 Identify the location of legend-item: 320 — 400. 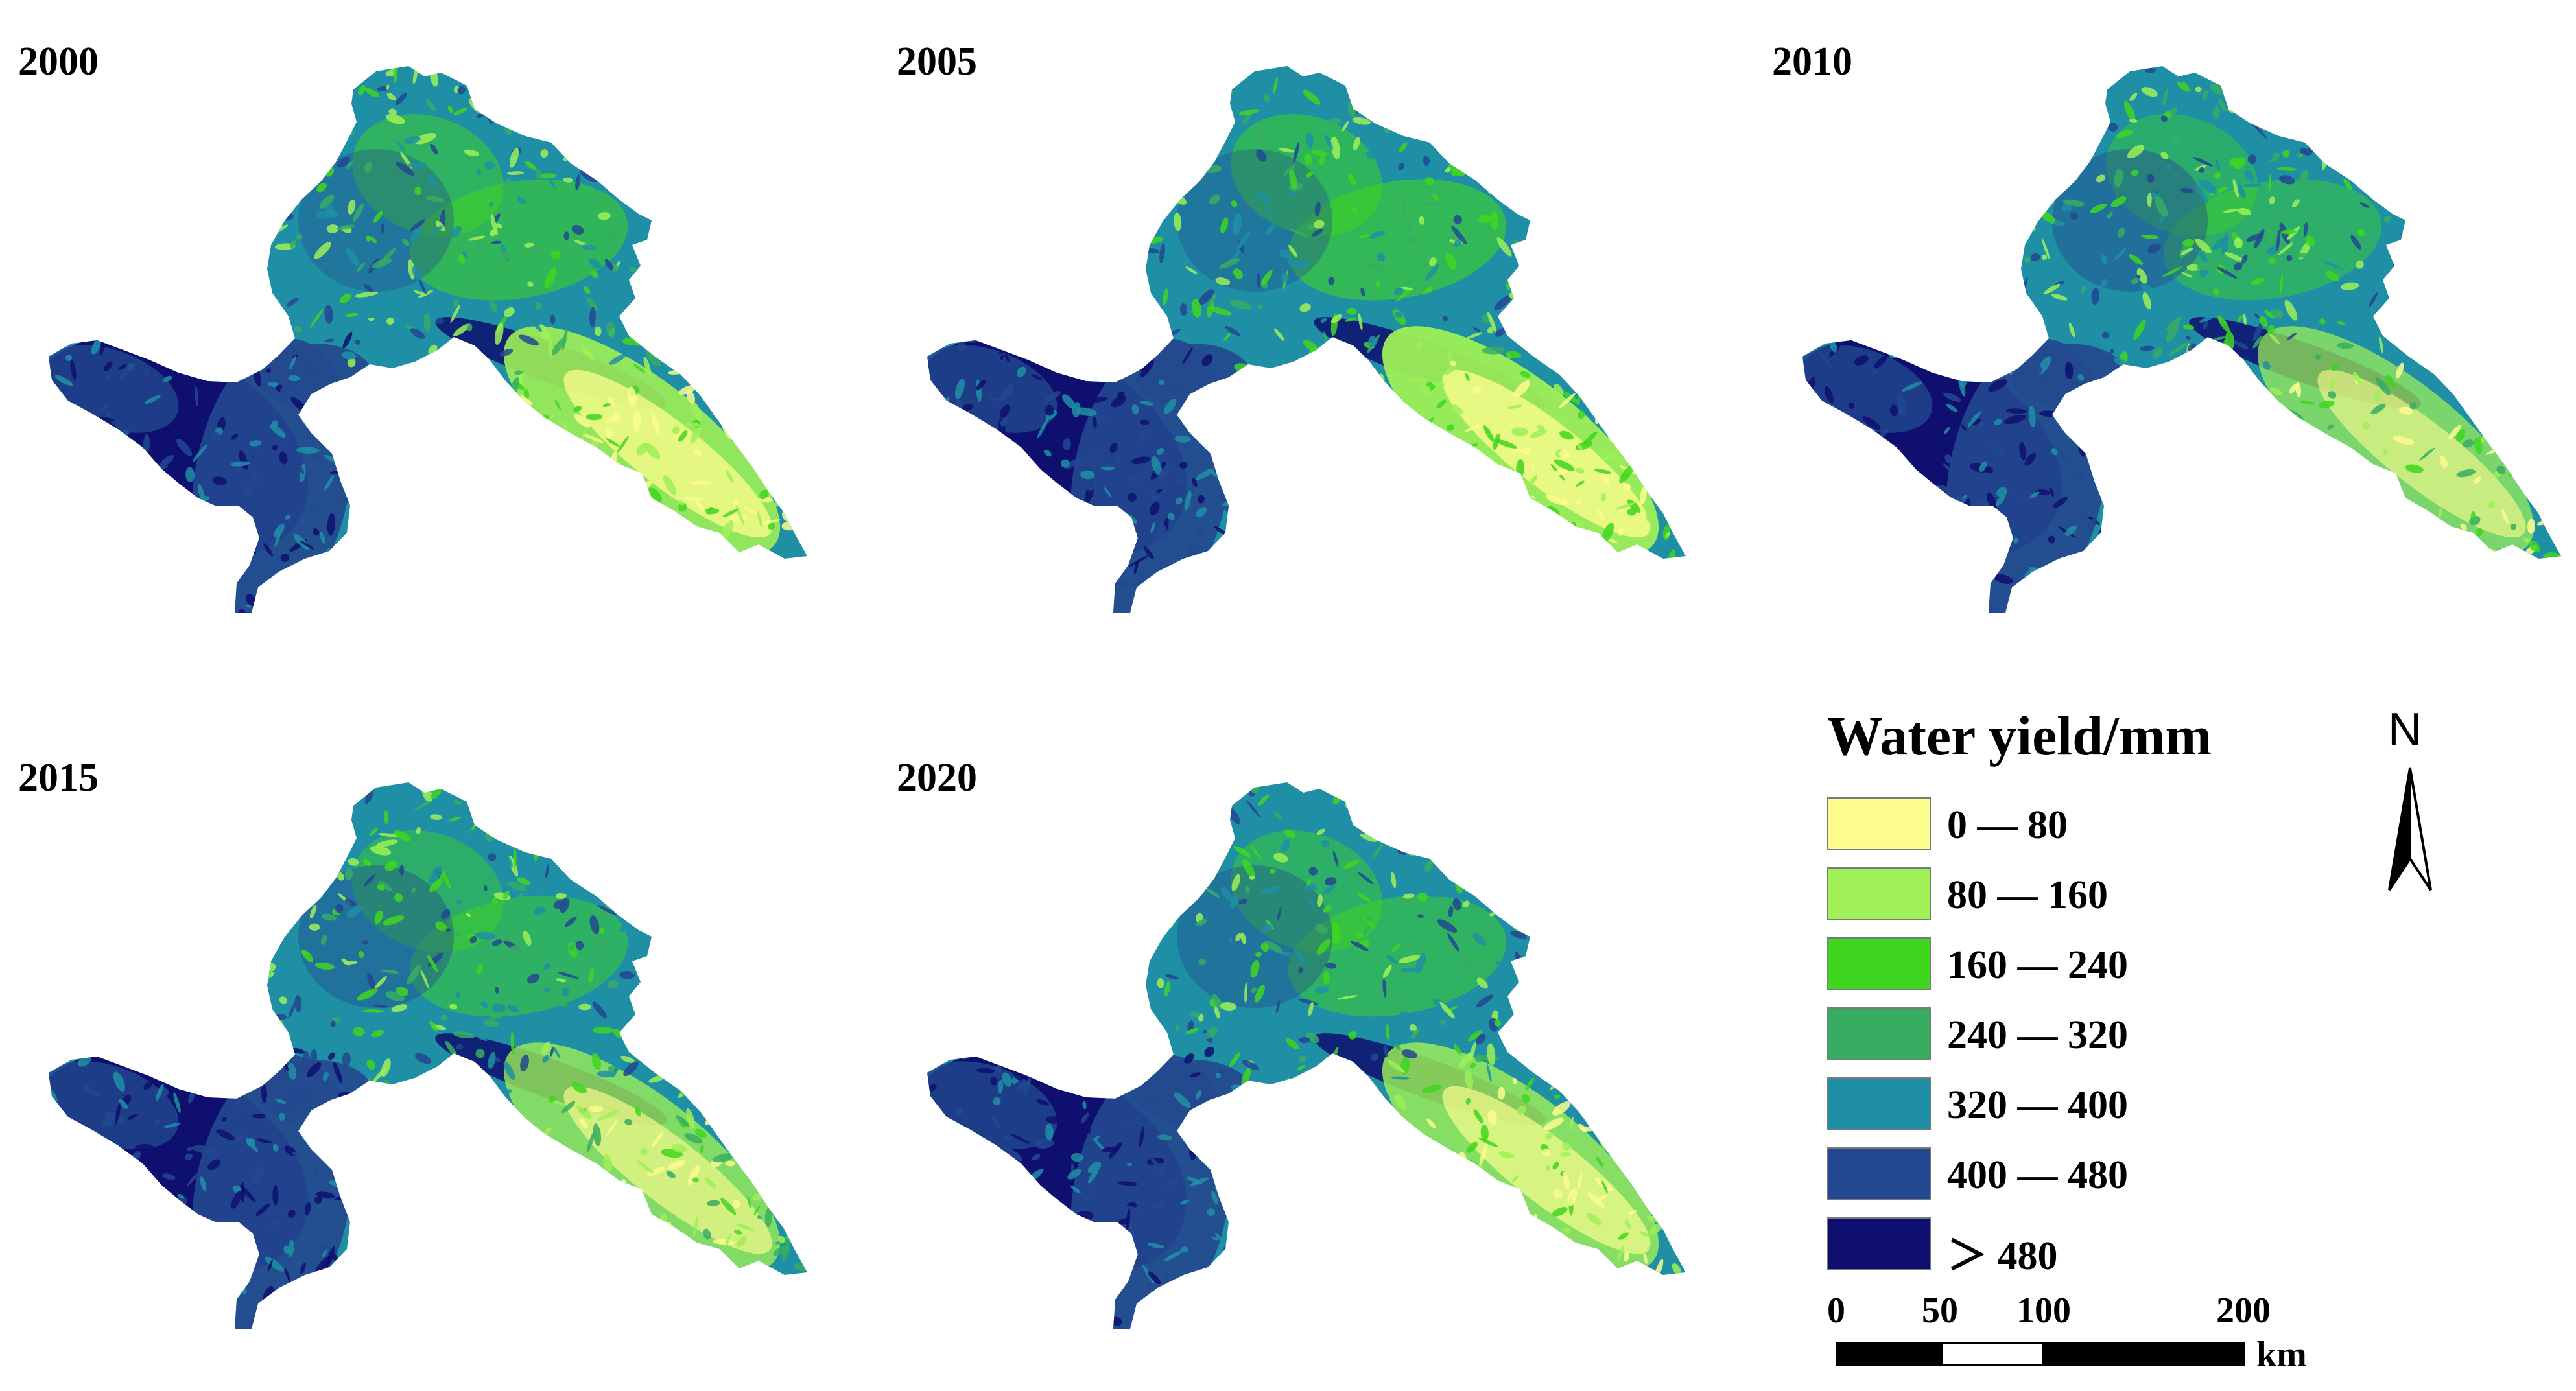
(2021, 1104).